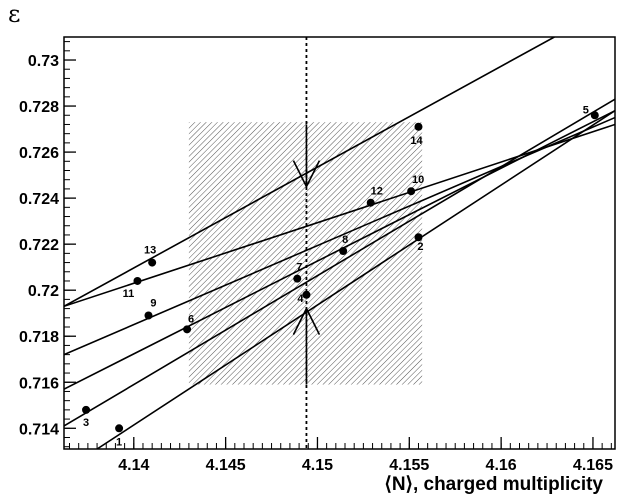 This screenshot has height=497, width=642. I want to click on y-tick-label: 0.714, so click(39, 429).